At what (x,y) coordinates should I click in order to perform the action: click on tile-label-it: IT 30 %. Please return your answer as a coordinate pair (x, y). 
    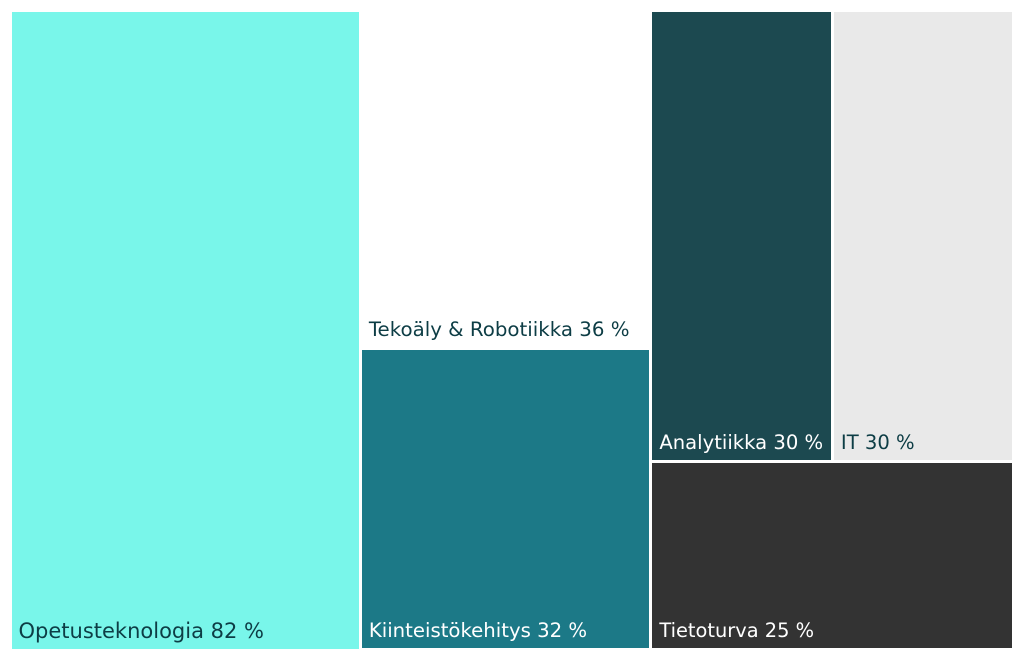
    Looking at the image, I should click on (877, 443).